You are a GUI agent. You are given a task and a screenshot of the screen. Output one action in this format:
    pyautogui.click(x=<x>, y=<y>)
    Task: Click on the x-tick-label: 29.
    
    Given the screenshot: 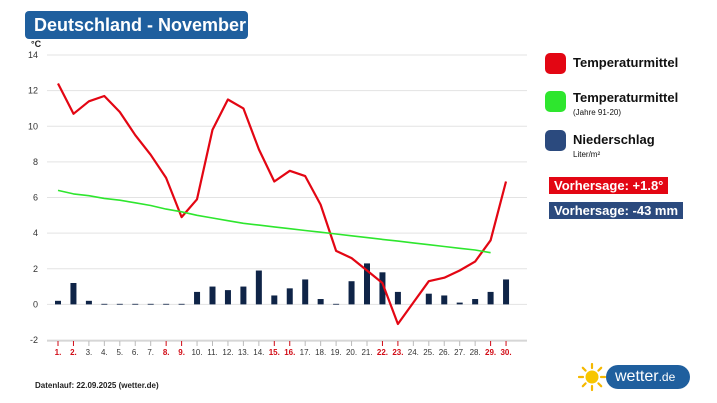 What is the action you would take?
    pyautogui.click(x=490, y=352)
    